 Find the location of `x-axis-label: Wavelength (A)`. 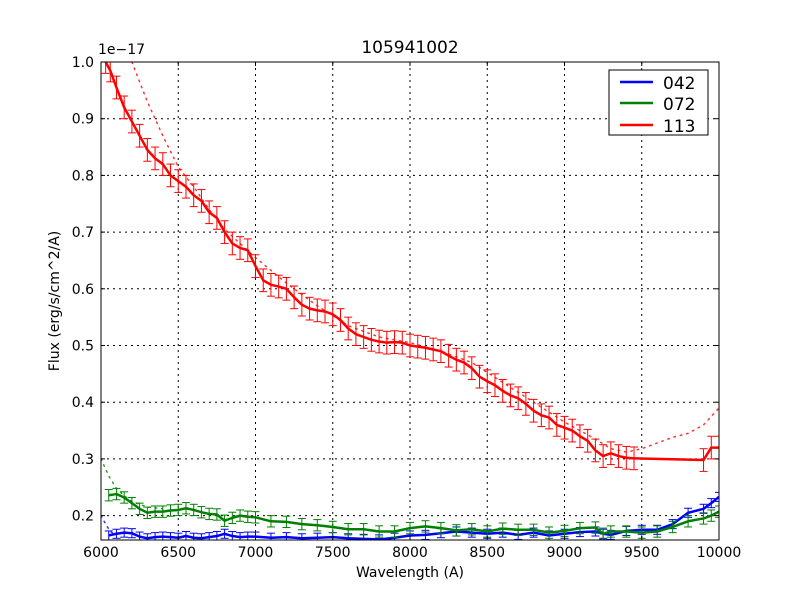

x-axis-label: Wavelength (A) is located at coordinates (410, 573).